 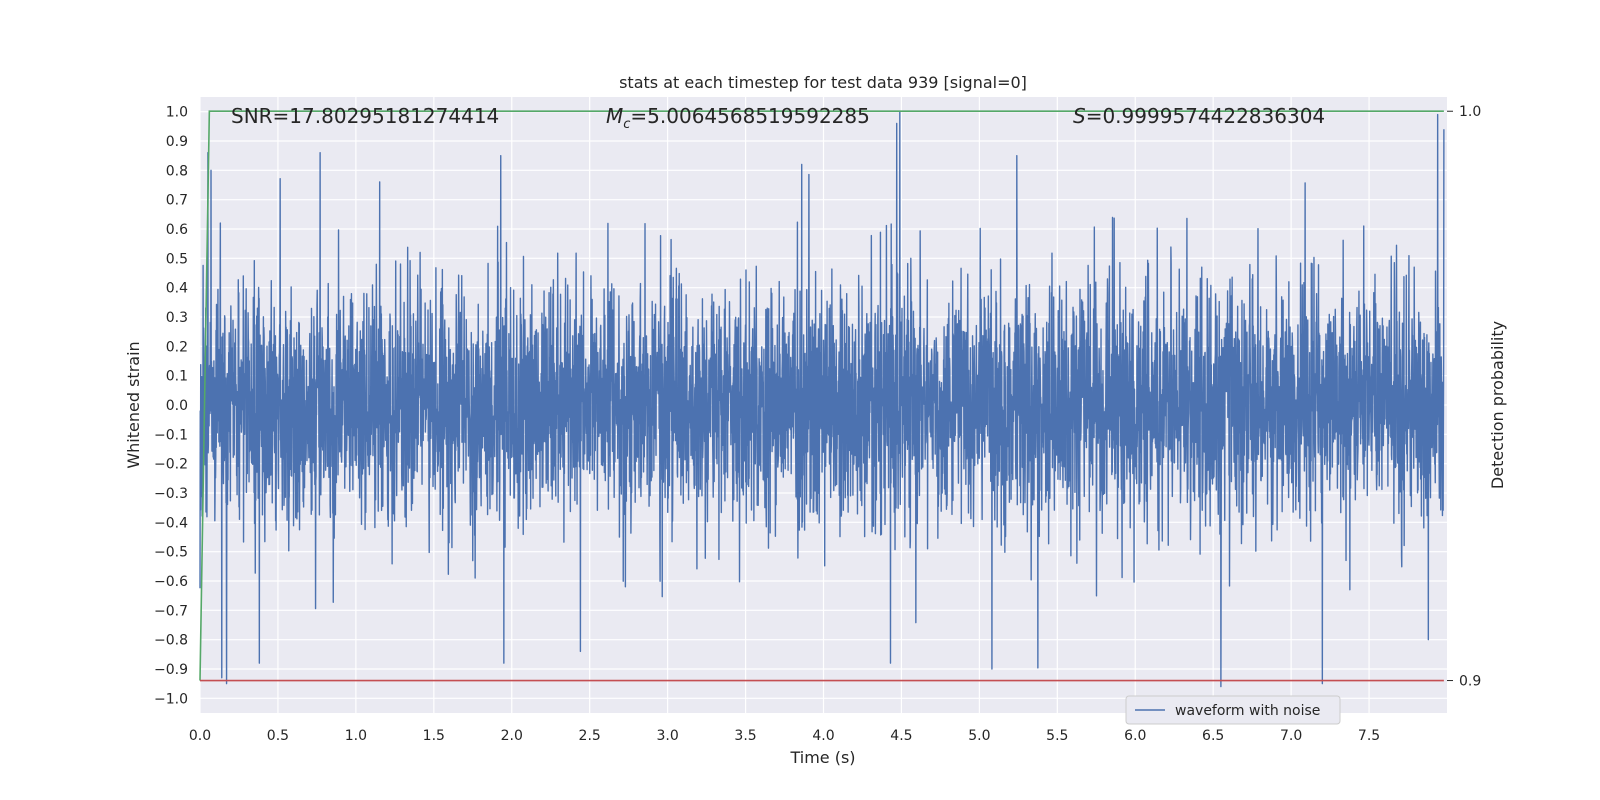 I want to click on y-tick-label: 0.2, so click(x=177, y=347).